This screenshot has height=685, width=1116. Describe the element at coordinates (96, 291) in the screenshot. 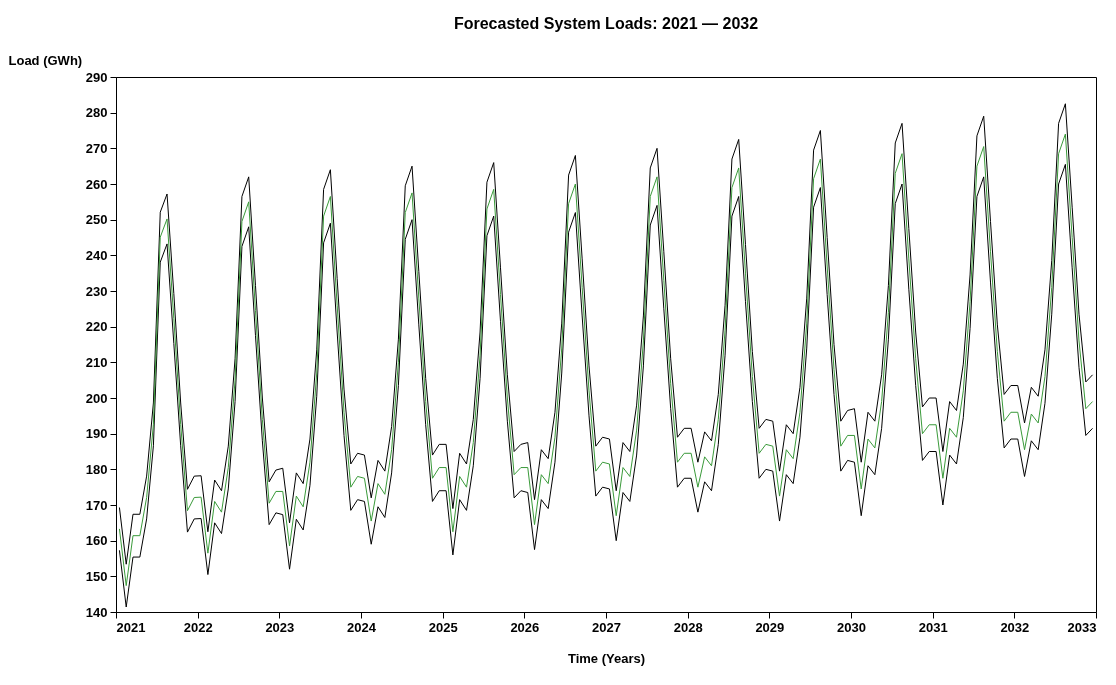

I see `y-tick-label: 230` at that location.